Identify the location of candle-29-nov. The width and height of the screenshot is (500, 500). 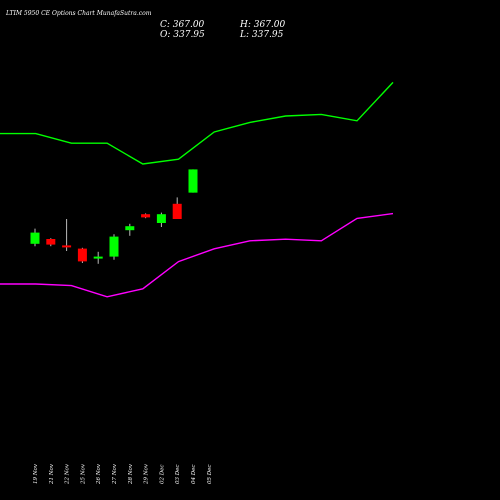
(146, 216).